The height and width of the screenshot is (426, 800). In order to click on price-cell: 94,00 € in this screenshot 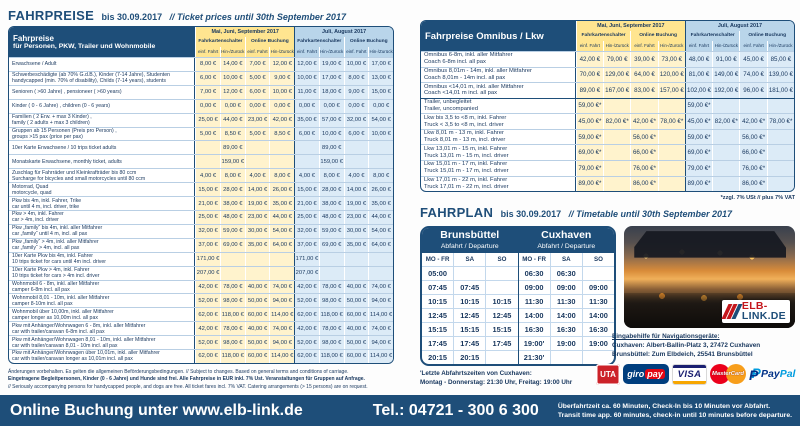, I will do `click(282, 343)`.